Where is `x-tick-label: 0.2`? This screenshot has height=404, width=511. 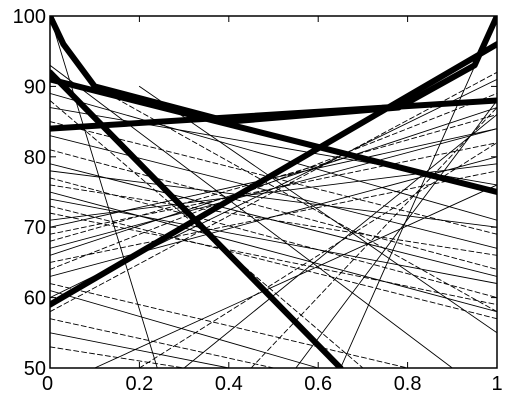
x-tick-label: 0.2 is located at coordinates (139, 384).